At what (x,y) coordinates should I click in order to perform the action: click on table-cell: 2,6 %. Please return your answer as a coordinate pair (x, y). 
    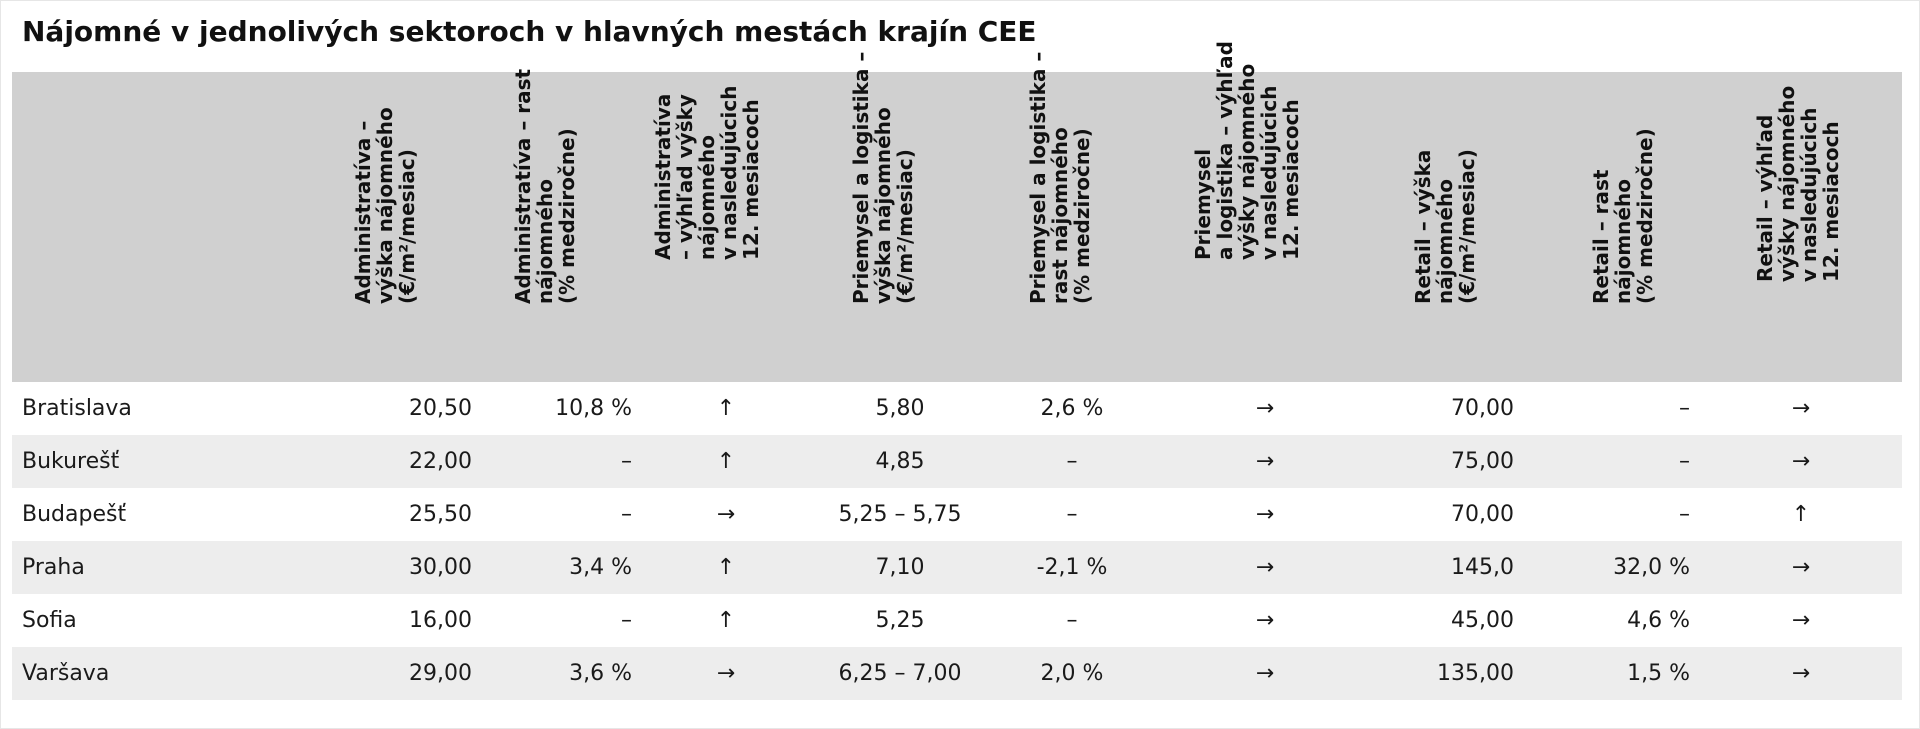
    Looking at the image, I should click on (1072, 408).